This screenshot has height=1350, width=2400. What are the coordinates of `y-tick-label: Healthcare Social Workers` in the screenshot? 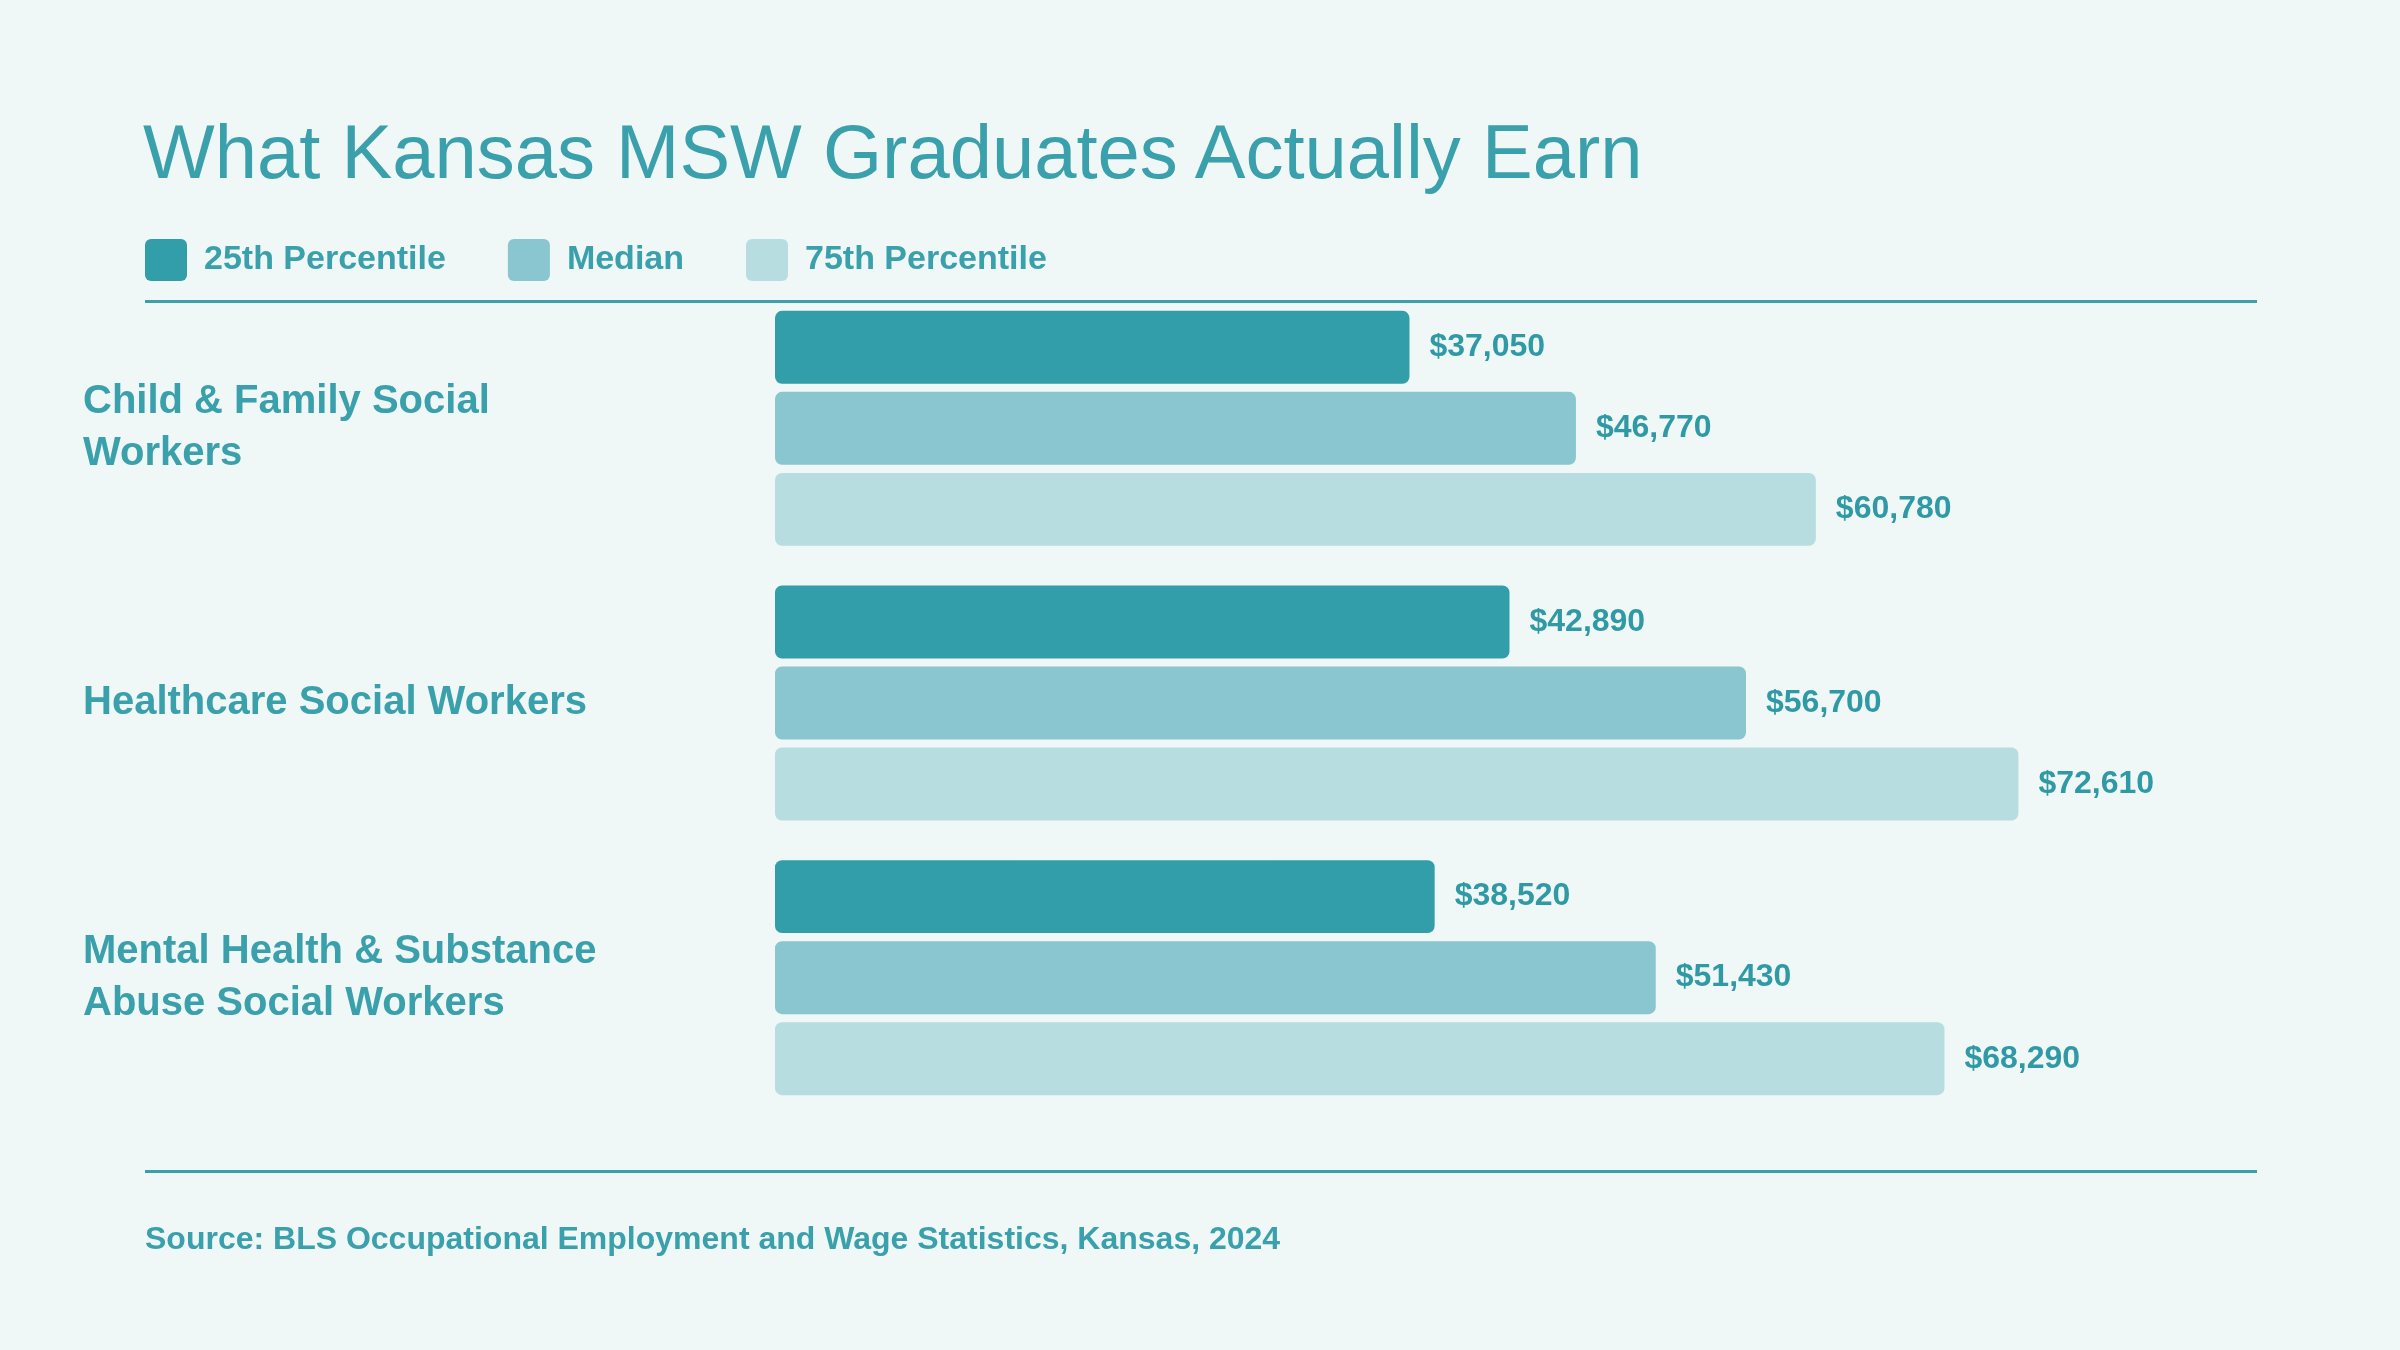 It's located at (335, 700).